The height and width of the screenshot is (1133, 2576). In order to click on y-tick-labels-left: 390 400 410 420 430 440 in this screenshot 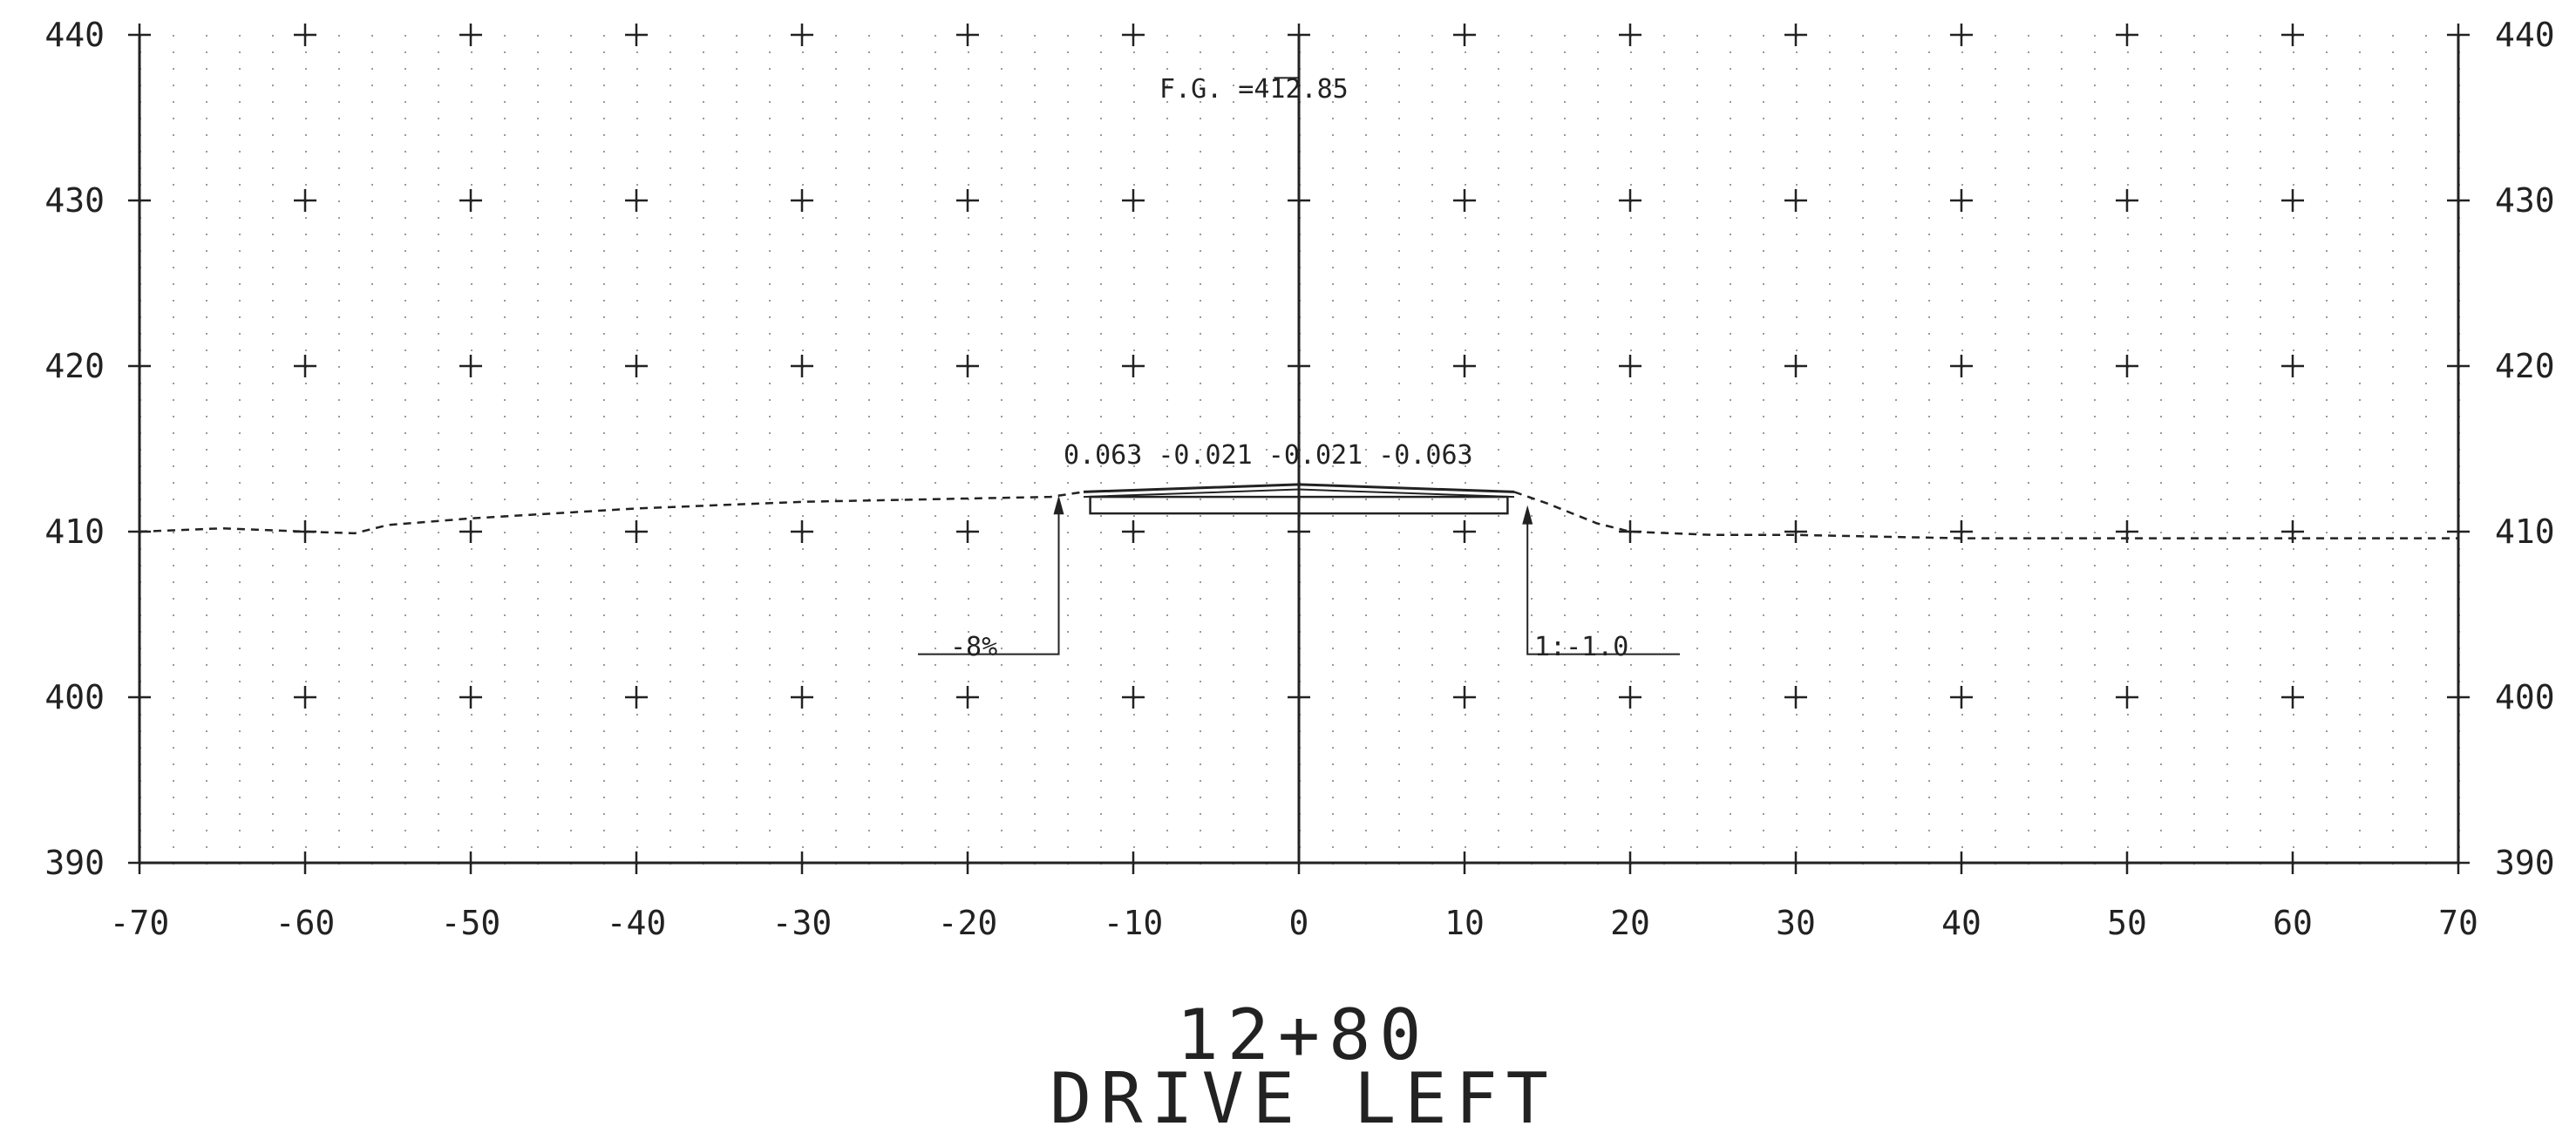, I will do `click(74, 449)`.